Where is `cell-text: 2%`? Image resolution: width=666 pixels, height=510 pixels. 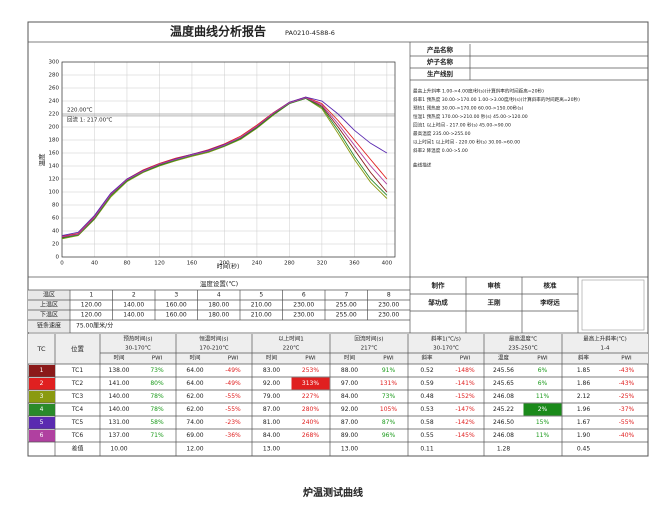
cell-text: 2% is located at coordinates (543, 409).